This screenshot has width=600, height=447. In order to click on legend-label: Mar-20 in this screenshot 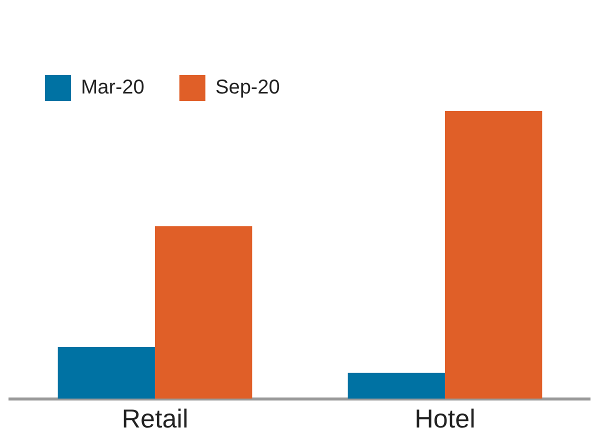, I will do `click(112, 87)`.